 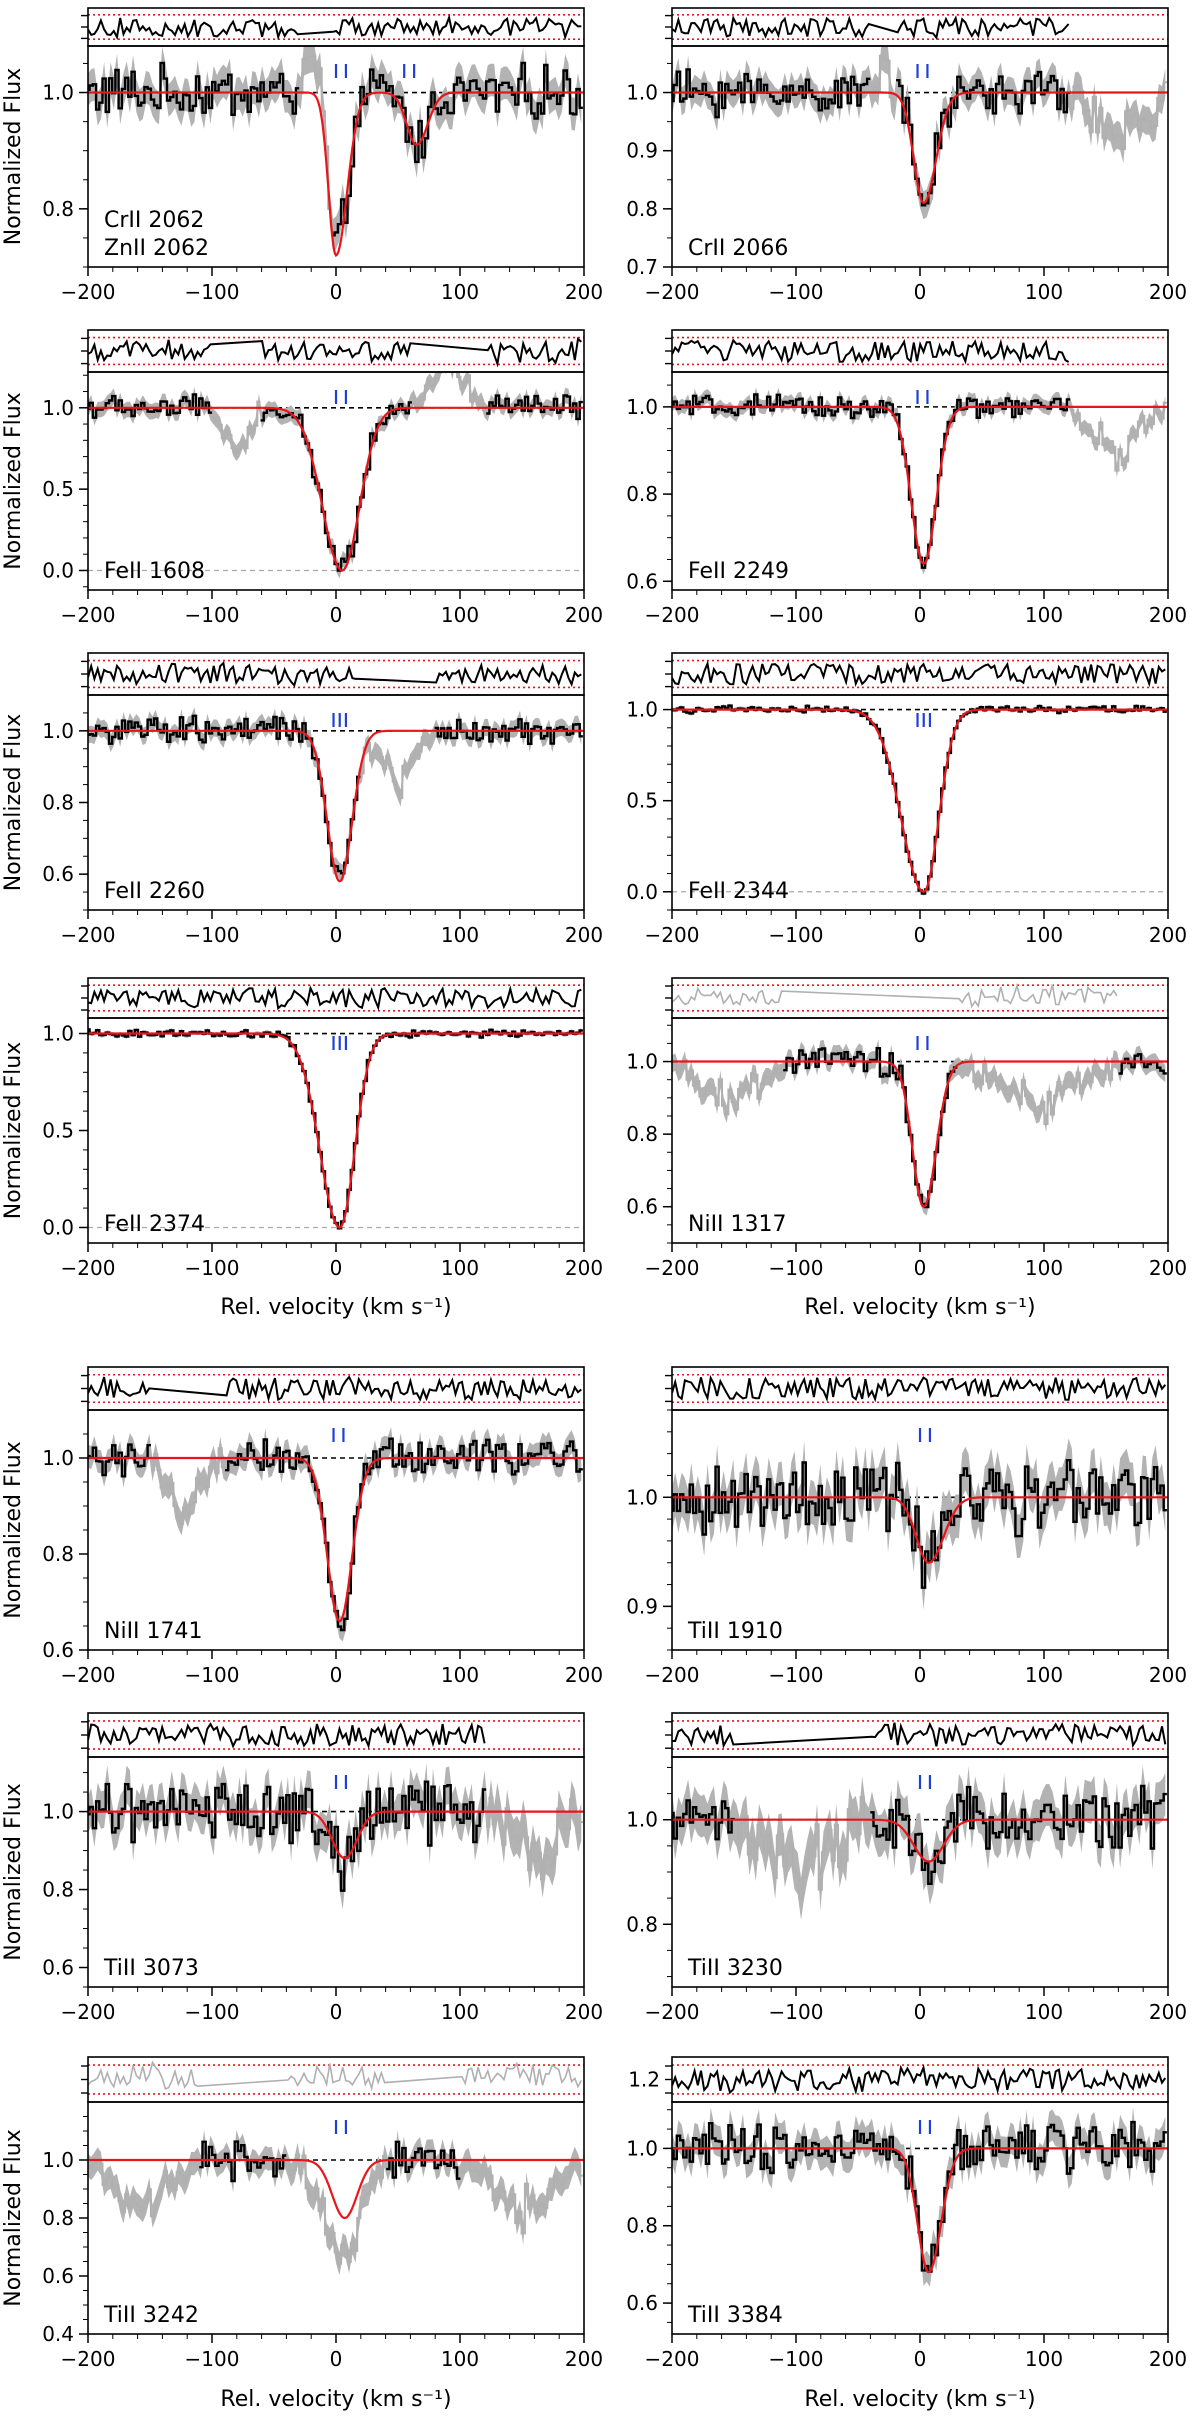 What do you see at coordinates (154, 891) in the screenshot?
I see `ion-label: FeII 2260` at bounding box center [154, 891].